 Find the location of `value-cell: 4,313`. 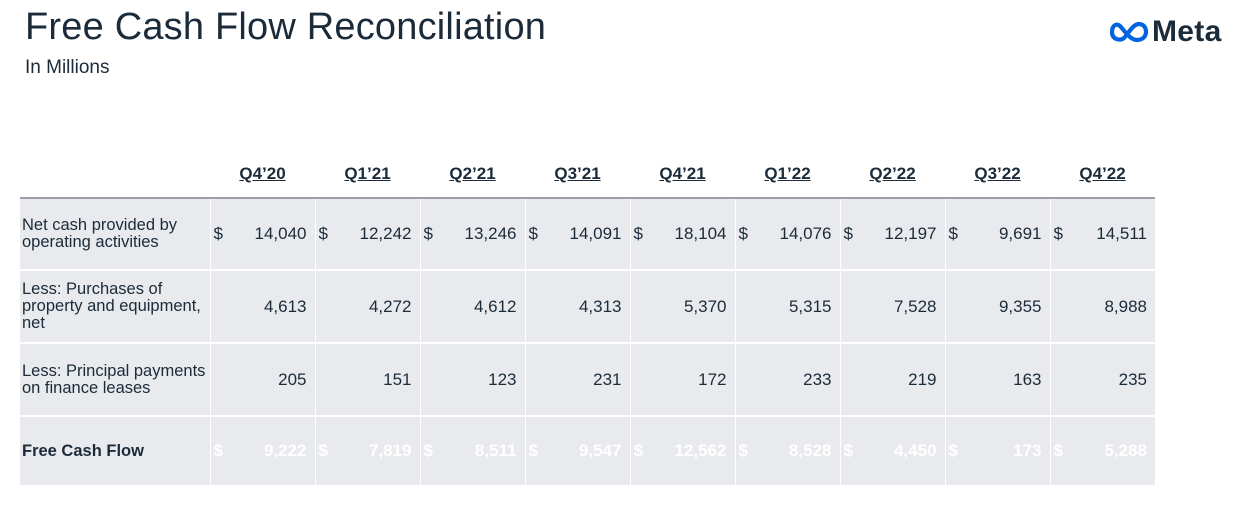

value-cell: 4,313 is located at coordinates (587, 307).